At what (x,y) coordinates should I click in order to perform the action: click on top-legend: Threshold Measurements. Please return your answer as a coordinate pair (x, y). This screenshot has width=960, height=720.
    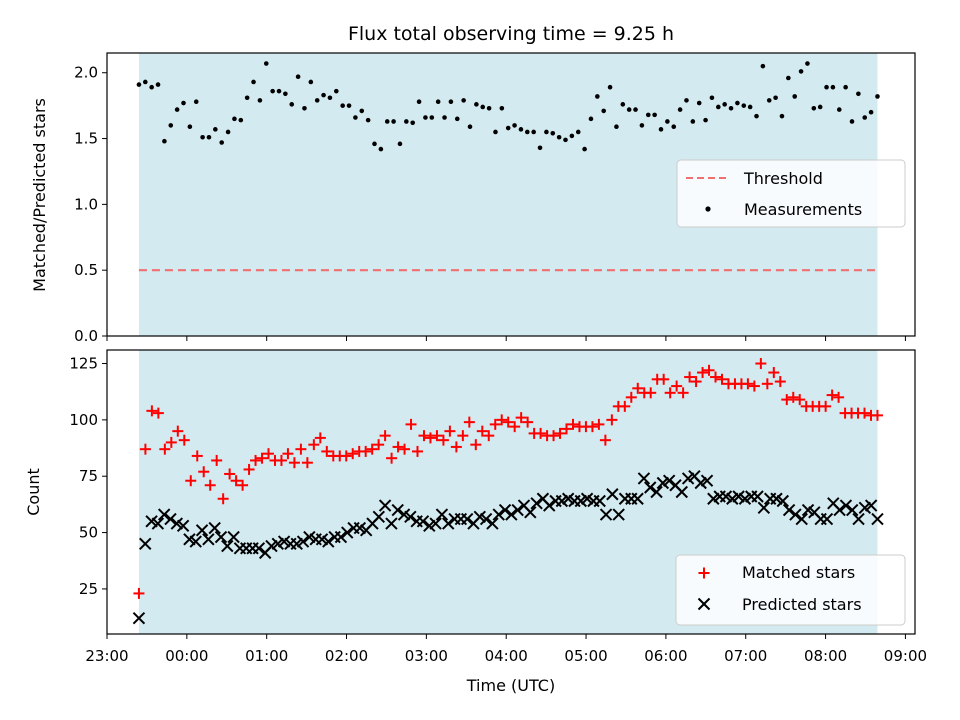
    Looking at the image, I should click on (791, 193).